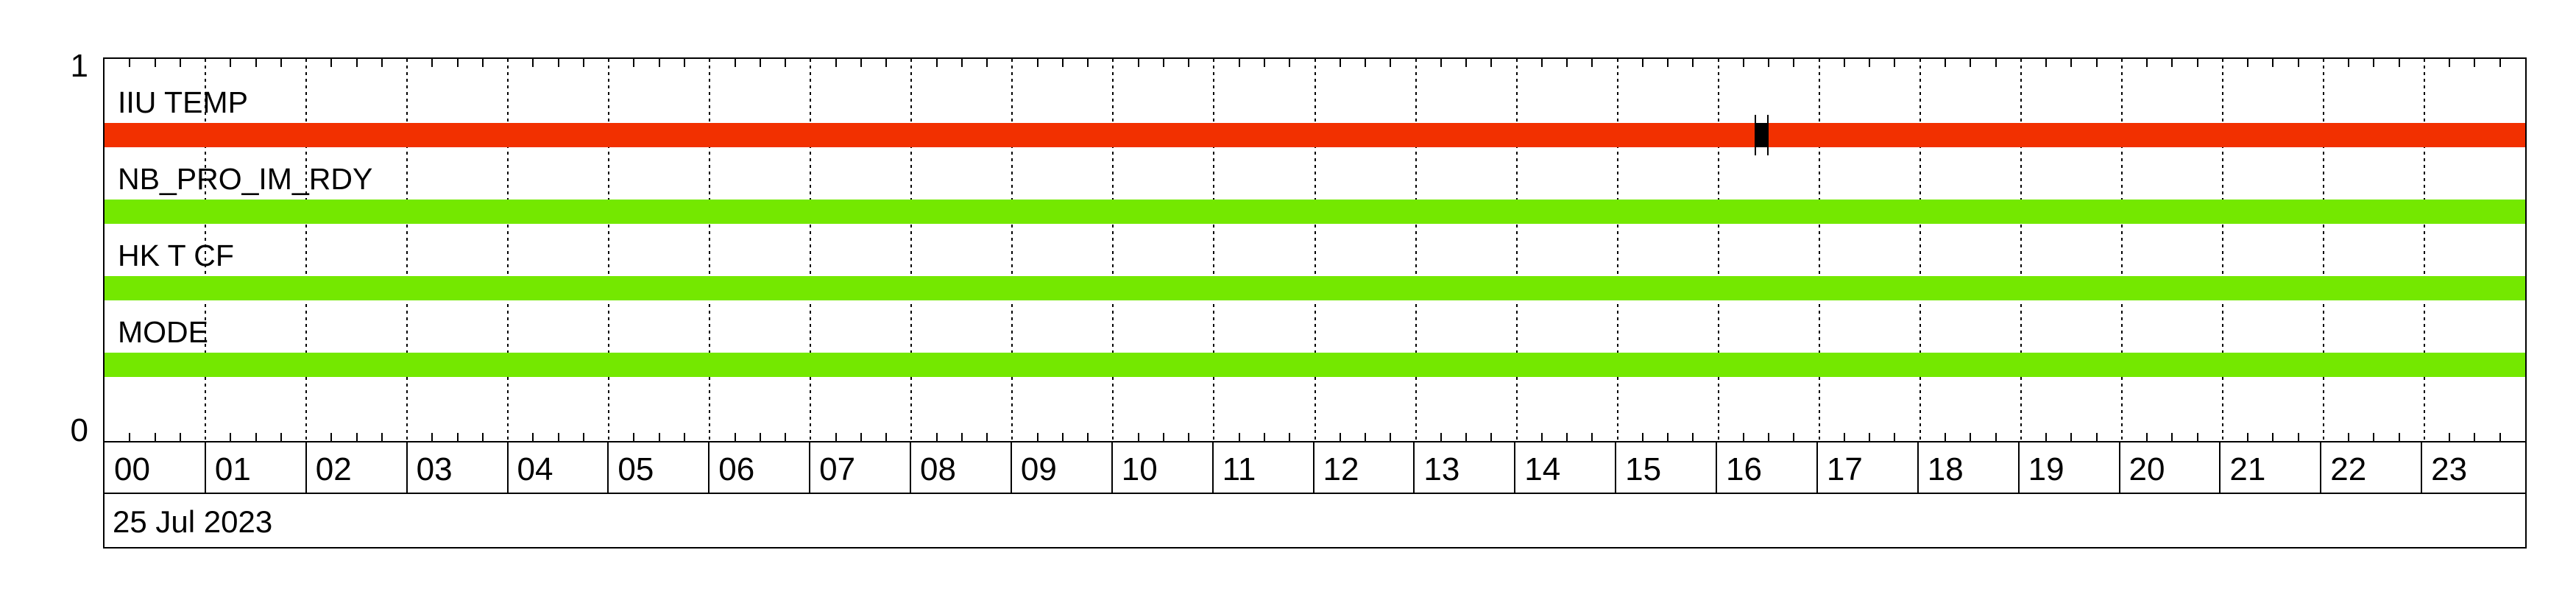 This screenshot has width=2576, height=589. Describe the element at coordinates (1542, 469) in the screenshot. I see `hour-label: 14` at that location.